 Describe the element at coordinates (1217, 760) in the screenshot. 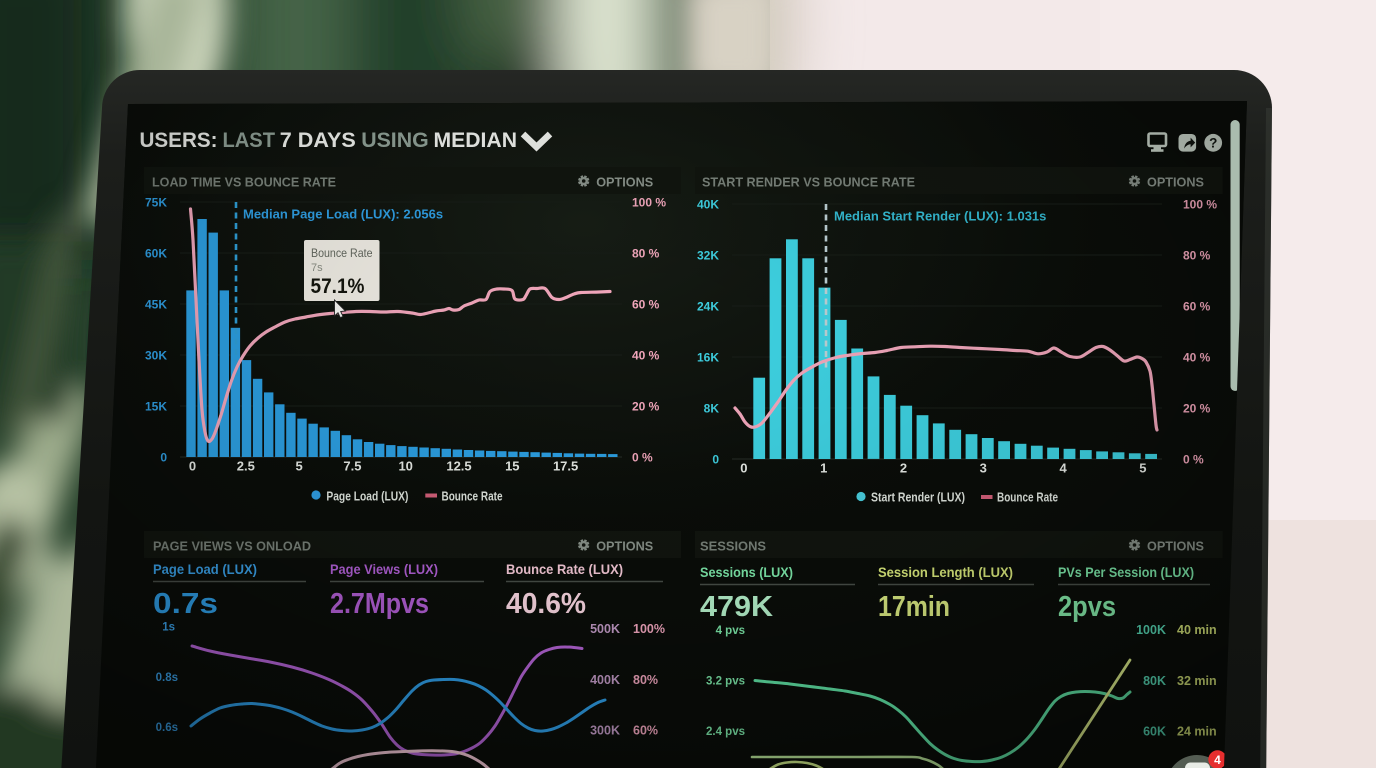

I see `svg-text: 4` at that location.